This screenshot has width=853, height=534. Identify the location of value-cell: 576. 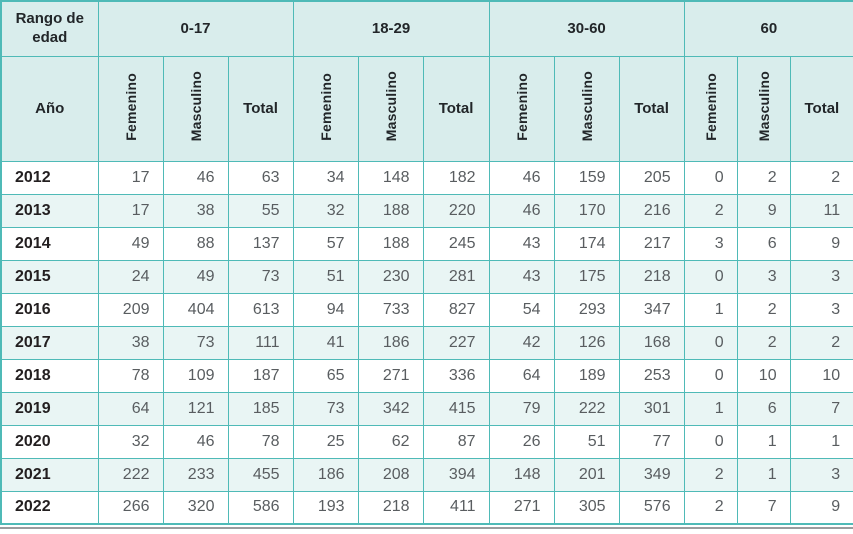
(651, 507).